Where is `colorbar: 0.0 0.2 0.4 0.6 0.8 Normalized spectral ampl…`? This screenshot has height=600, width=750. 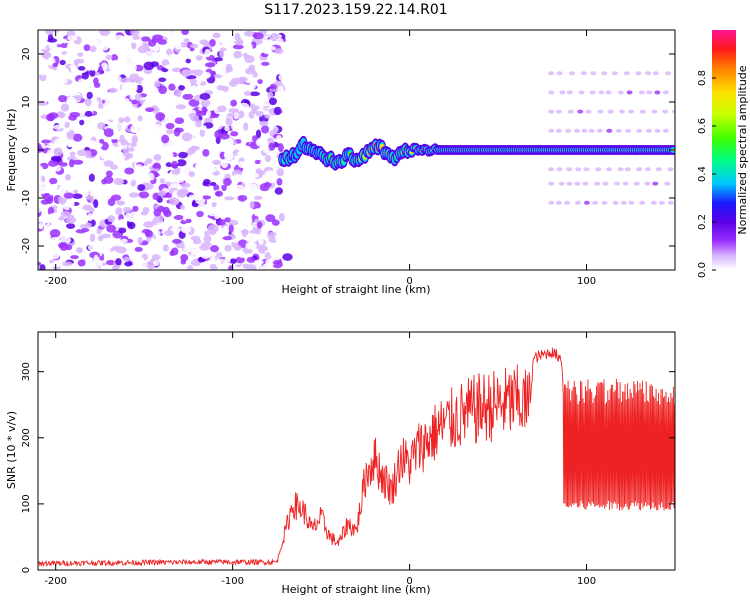
colorbar: 0.0 0.2 0.4 0.6 0.8 Normalized spectral ampl… is located at coordinates (723, 154).